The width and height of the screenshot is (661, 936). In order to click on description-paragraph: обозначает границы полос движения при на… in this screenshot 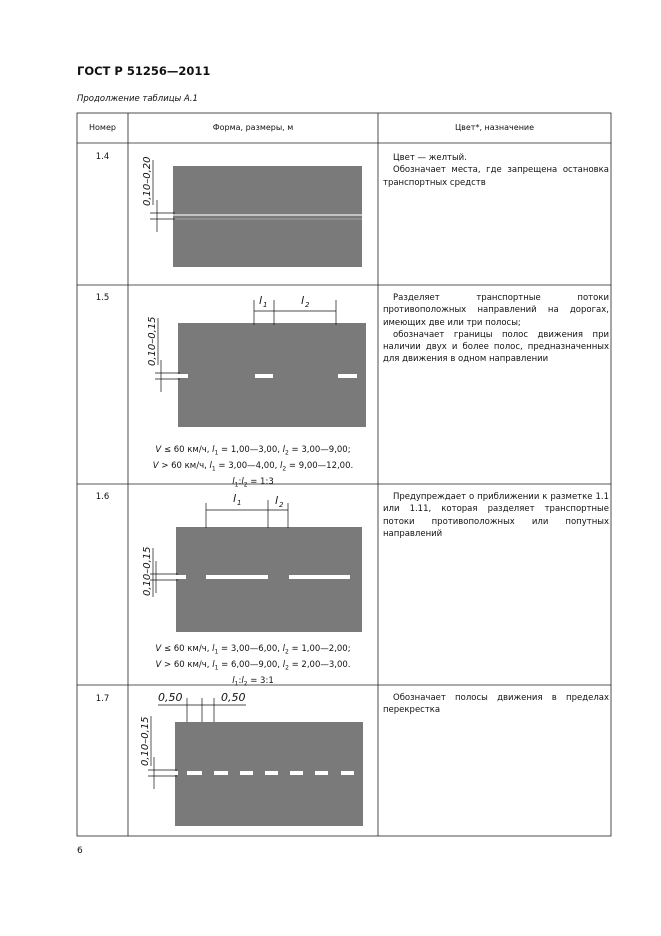, I will do `click(496, 347)`.